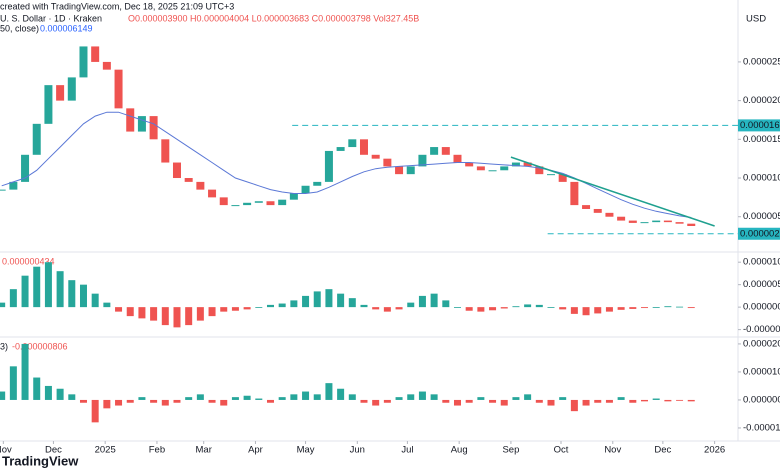  Describe the element at coordinates (4, 346) in the screenshot. I see `pane-prefix: 3)` at that location.